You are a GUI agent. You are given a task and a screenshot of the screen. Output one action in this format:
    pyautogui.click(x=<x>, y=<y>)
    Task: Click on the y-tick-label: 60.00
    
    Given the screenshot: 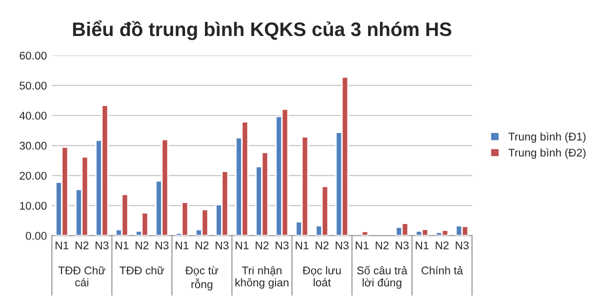 What is the action you would take?
    pyautogui.click(x=33, y=56)
    